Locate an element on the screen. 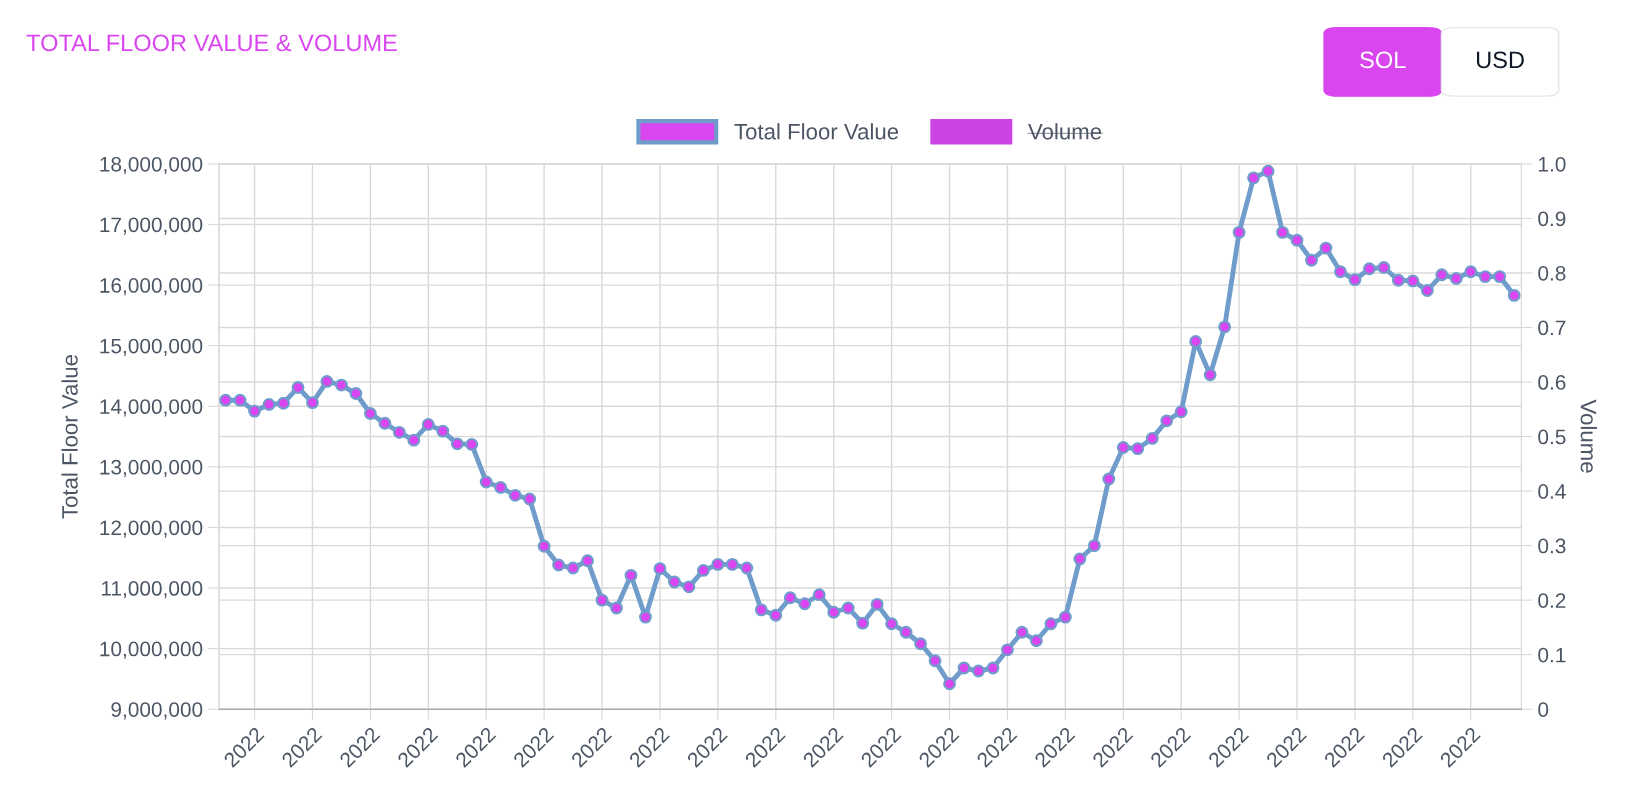 This screenshot has width=1630, height=788. y2-tick-label: 0.2 is located at coordinates (1552, 600).